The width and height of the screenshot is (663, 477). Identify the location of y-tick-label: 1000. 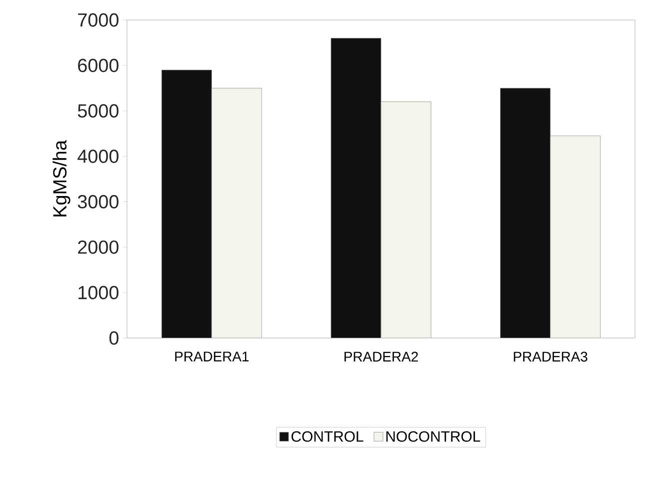
(98, 293).